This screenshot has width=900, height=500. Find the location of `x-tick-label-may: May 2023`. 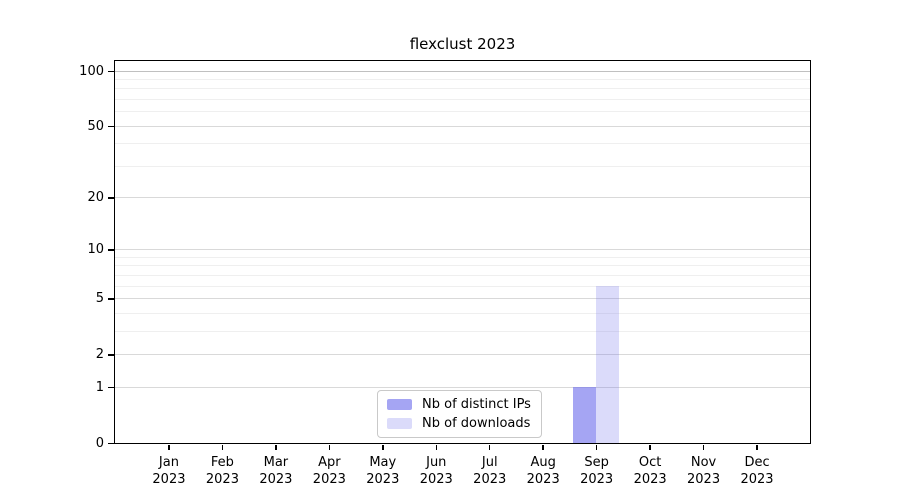

x-tick-label-may: May 2023 is located at coordinates (383, 471).